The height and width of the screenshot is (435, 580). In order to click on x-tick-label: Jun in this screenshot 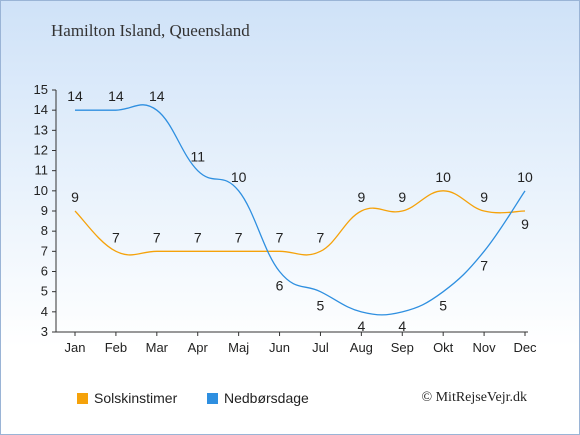, I will do `click(279, 347)`.